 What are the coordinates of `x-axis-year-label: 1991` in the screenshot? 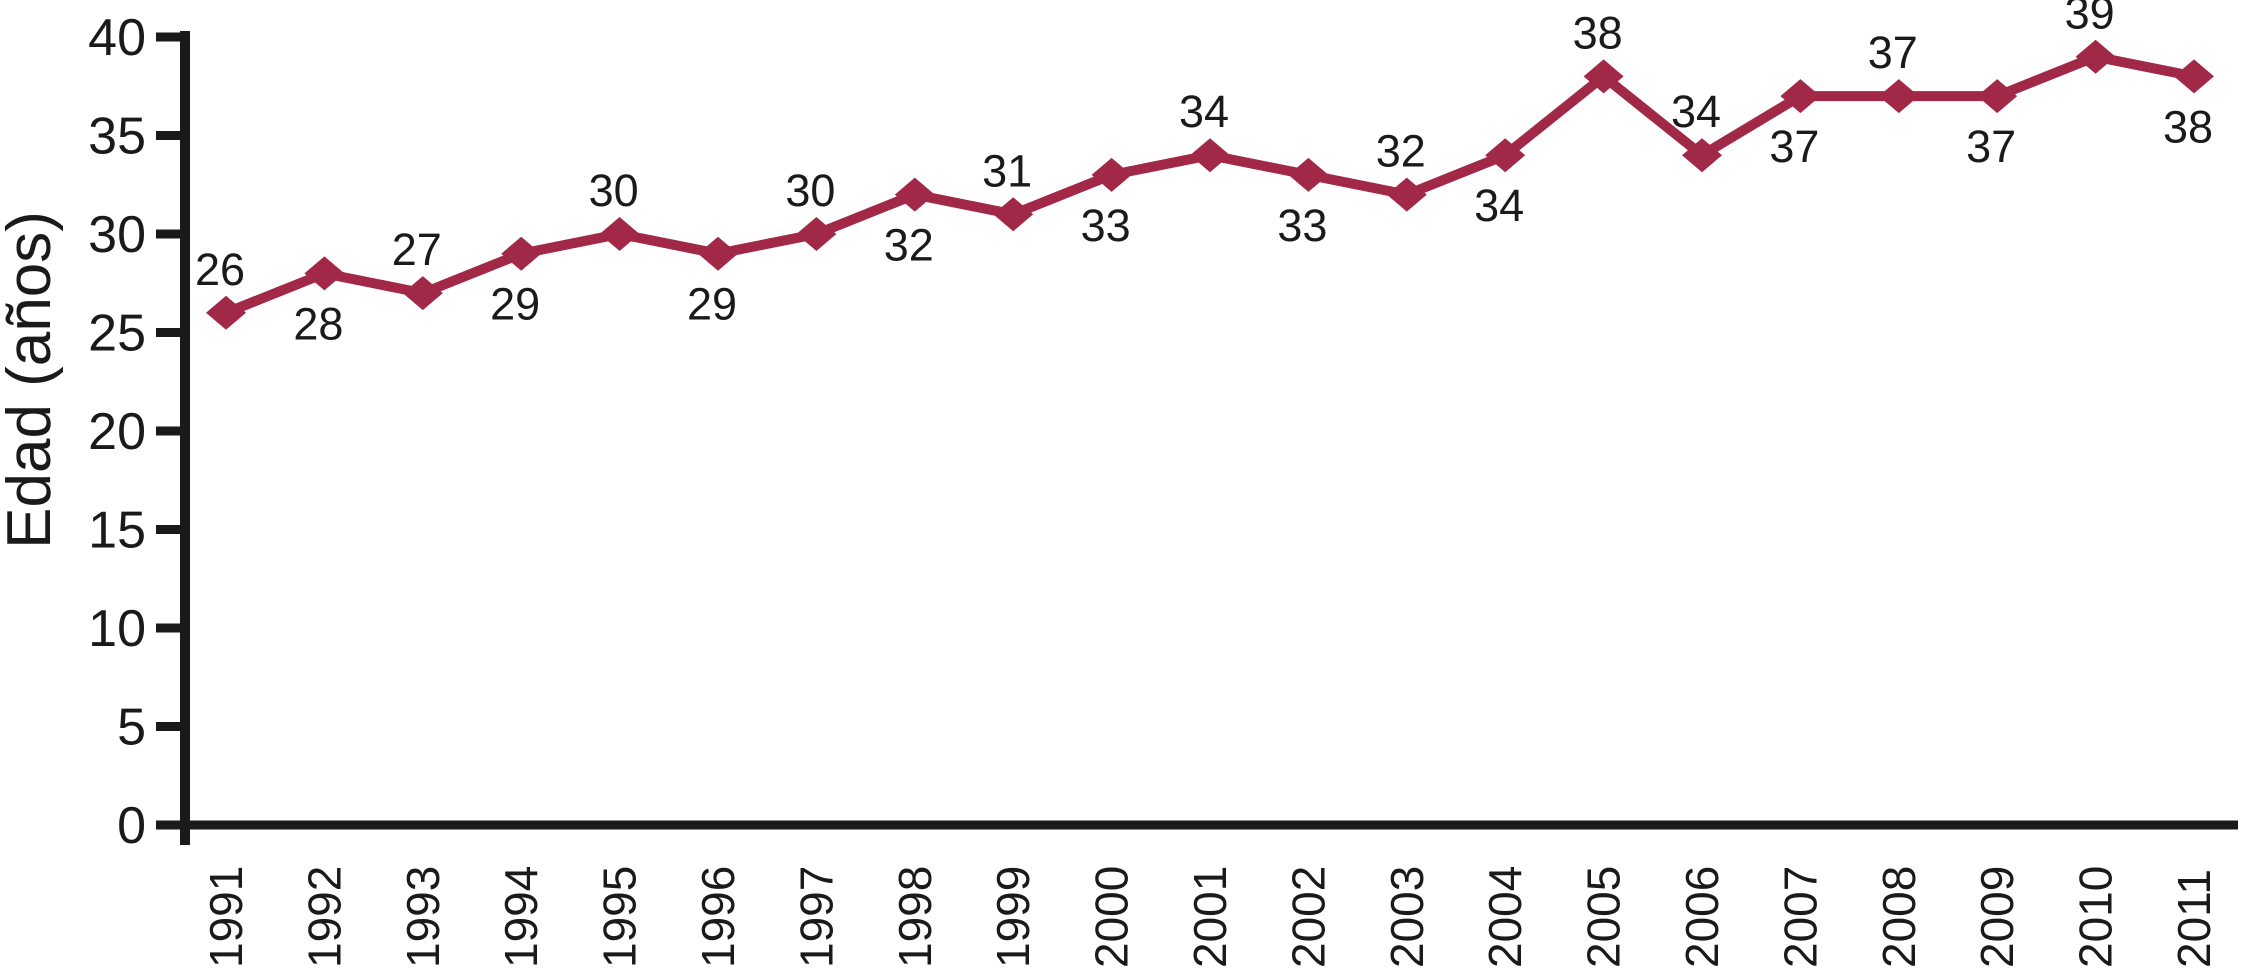 It's located at (226, 917).